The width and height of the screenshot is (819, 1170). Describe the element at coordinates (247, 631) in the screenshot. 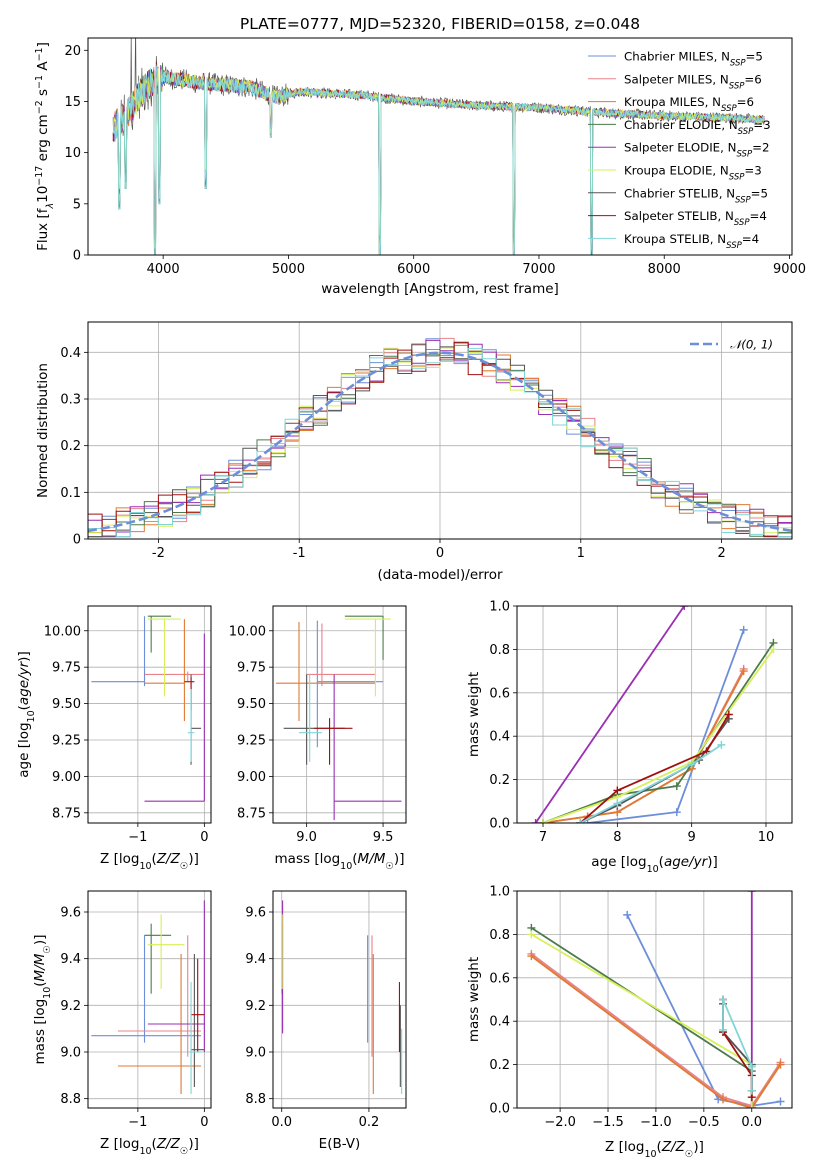

I see `y-tick-label: 10.00` at that location.